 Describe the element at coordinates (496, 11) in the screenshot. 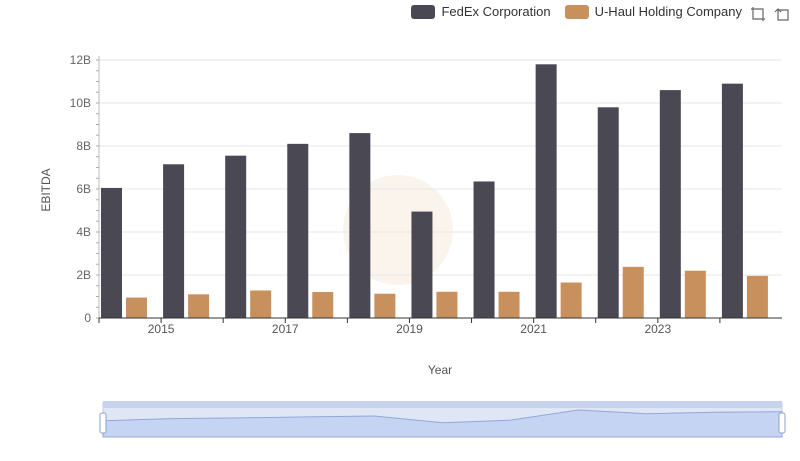

I see `legend-label-fedex: FedEx Corporation` at that location.